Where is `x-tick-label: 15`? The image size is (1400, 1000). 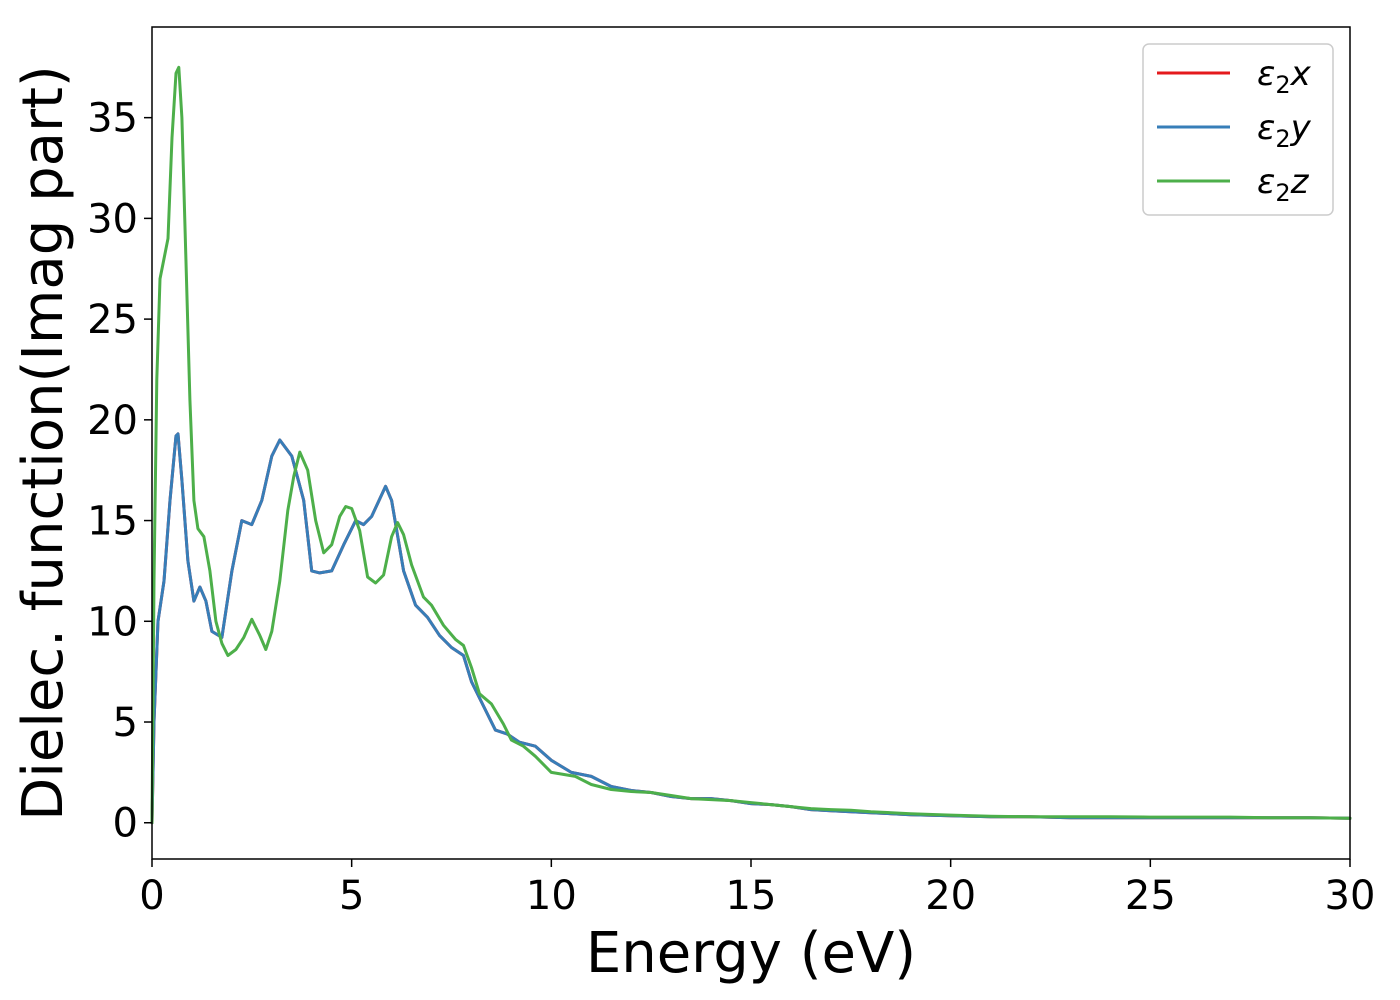
x-tick-label: 15 is located at coordinates (751, 896).